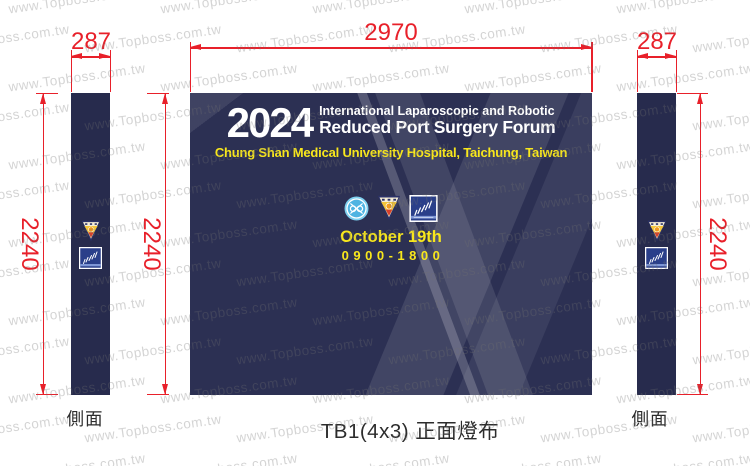  I want to click on dim-main-height-line, so click(165, 244).